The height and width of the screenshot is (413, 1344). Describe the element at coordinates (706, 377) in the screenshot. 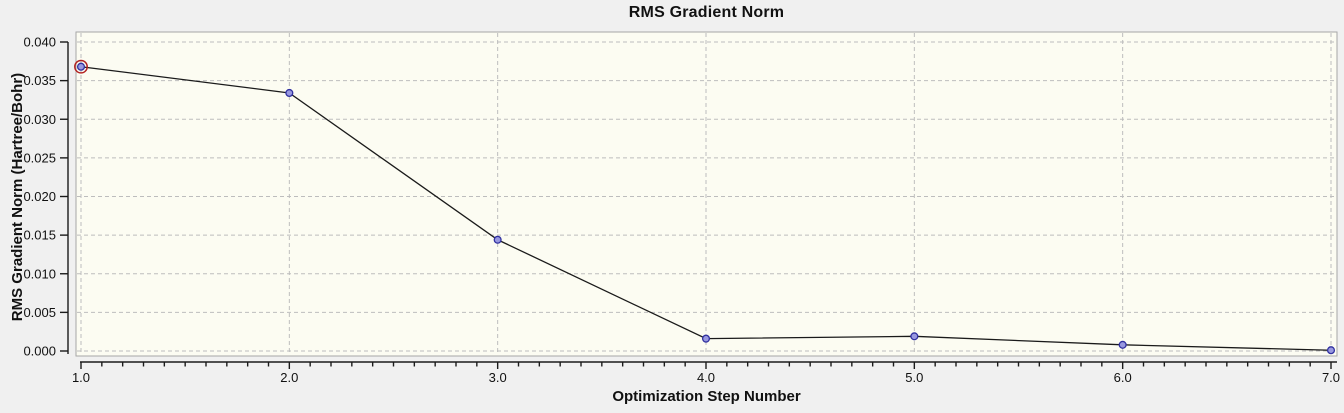

I see `x-tick-label: 4.0` at that location.